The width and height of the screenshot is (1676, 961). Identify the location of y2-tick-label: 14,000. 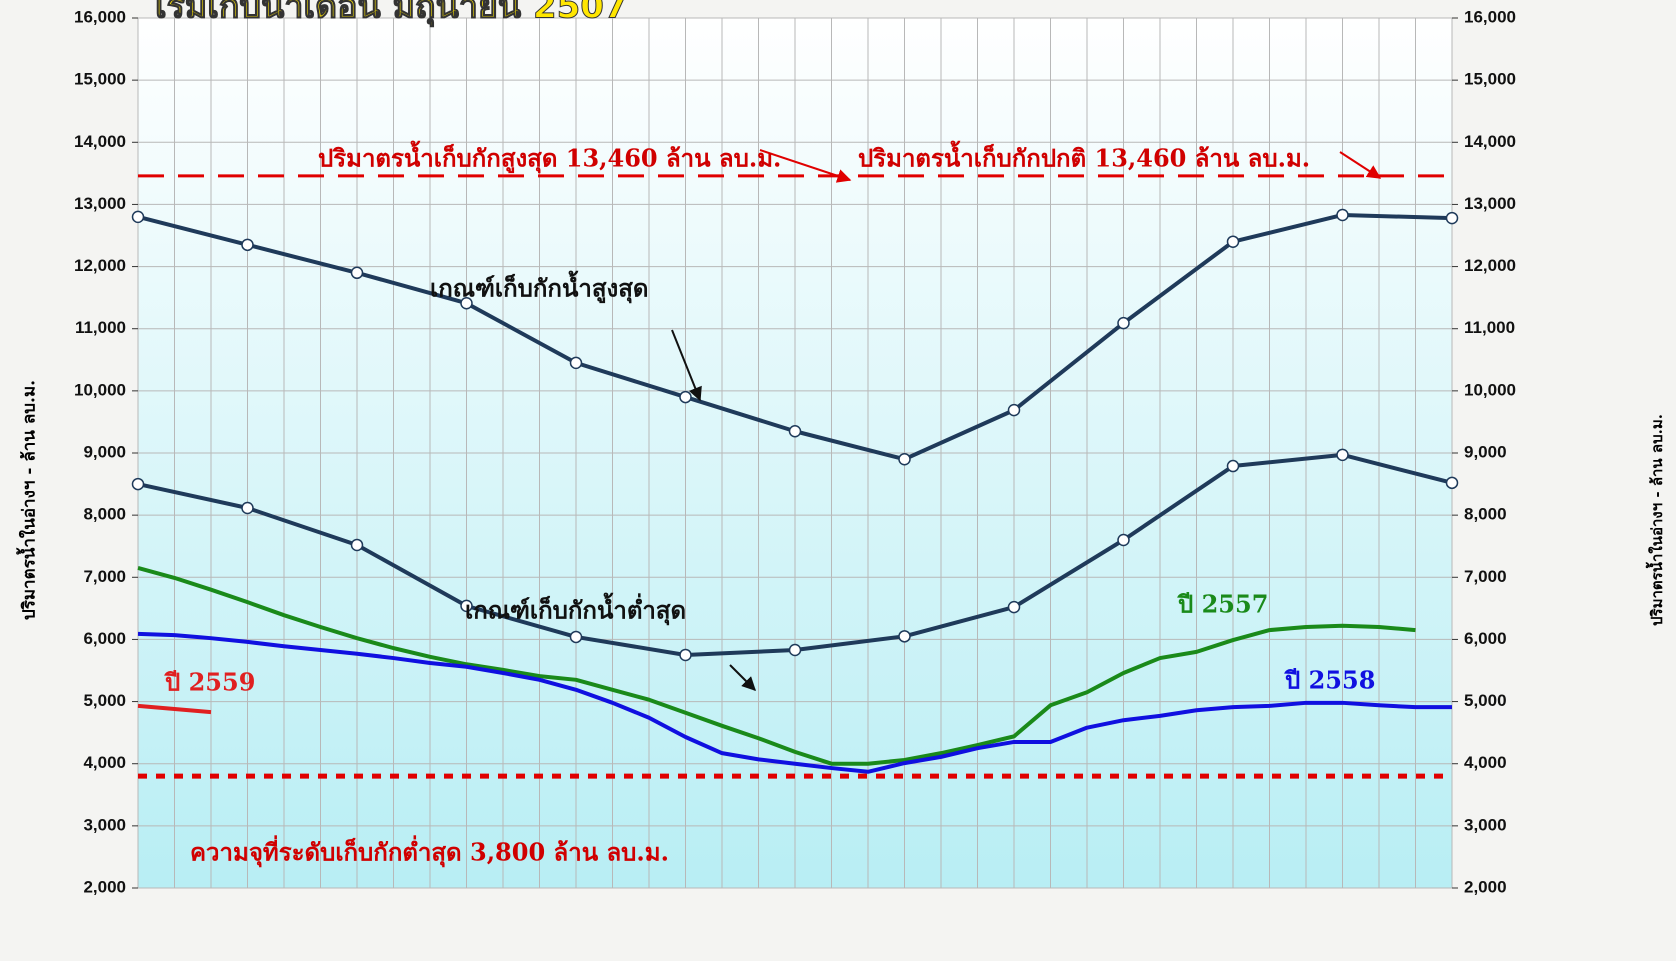
(1490, 141).